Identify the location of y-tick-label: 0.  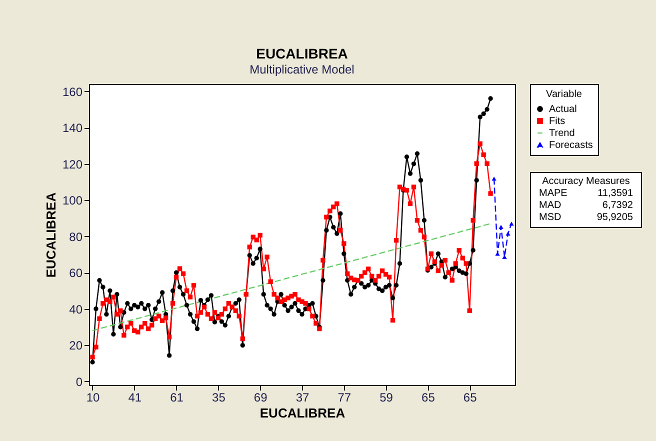
(79, 381).